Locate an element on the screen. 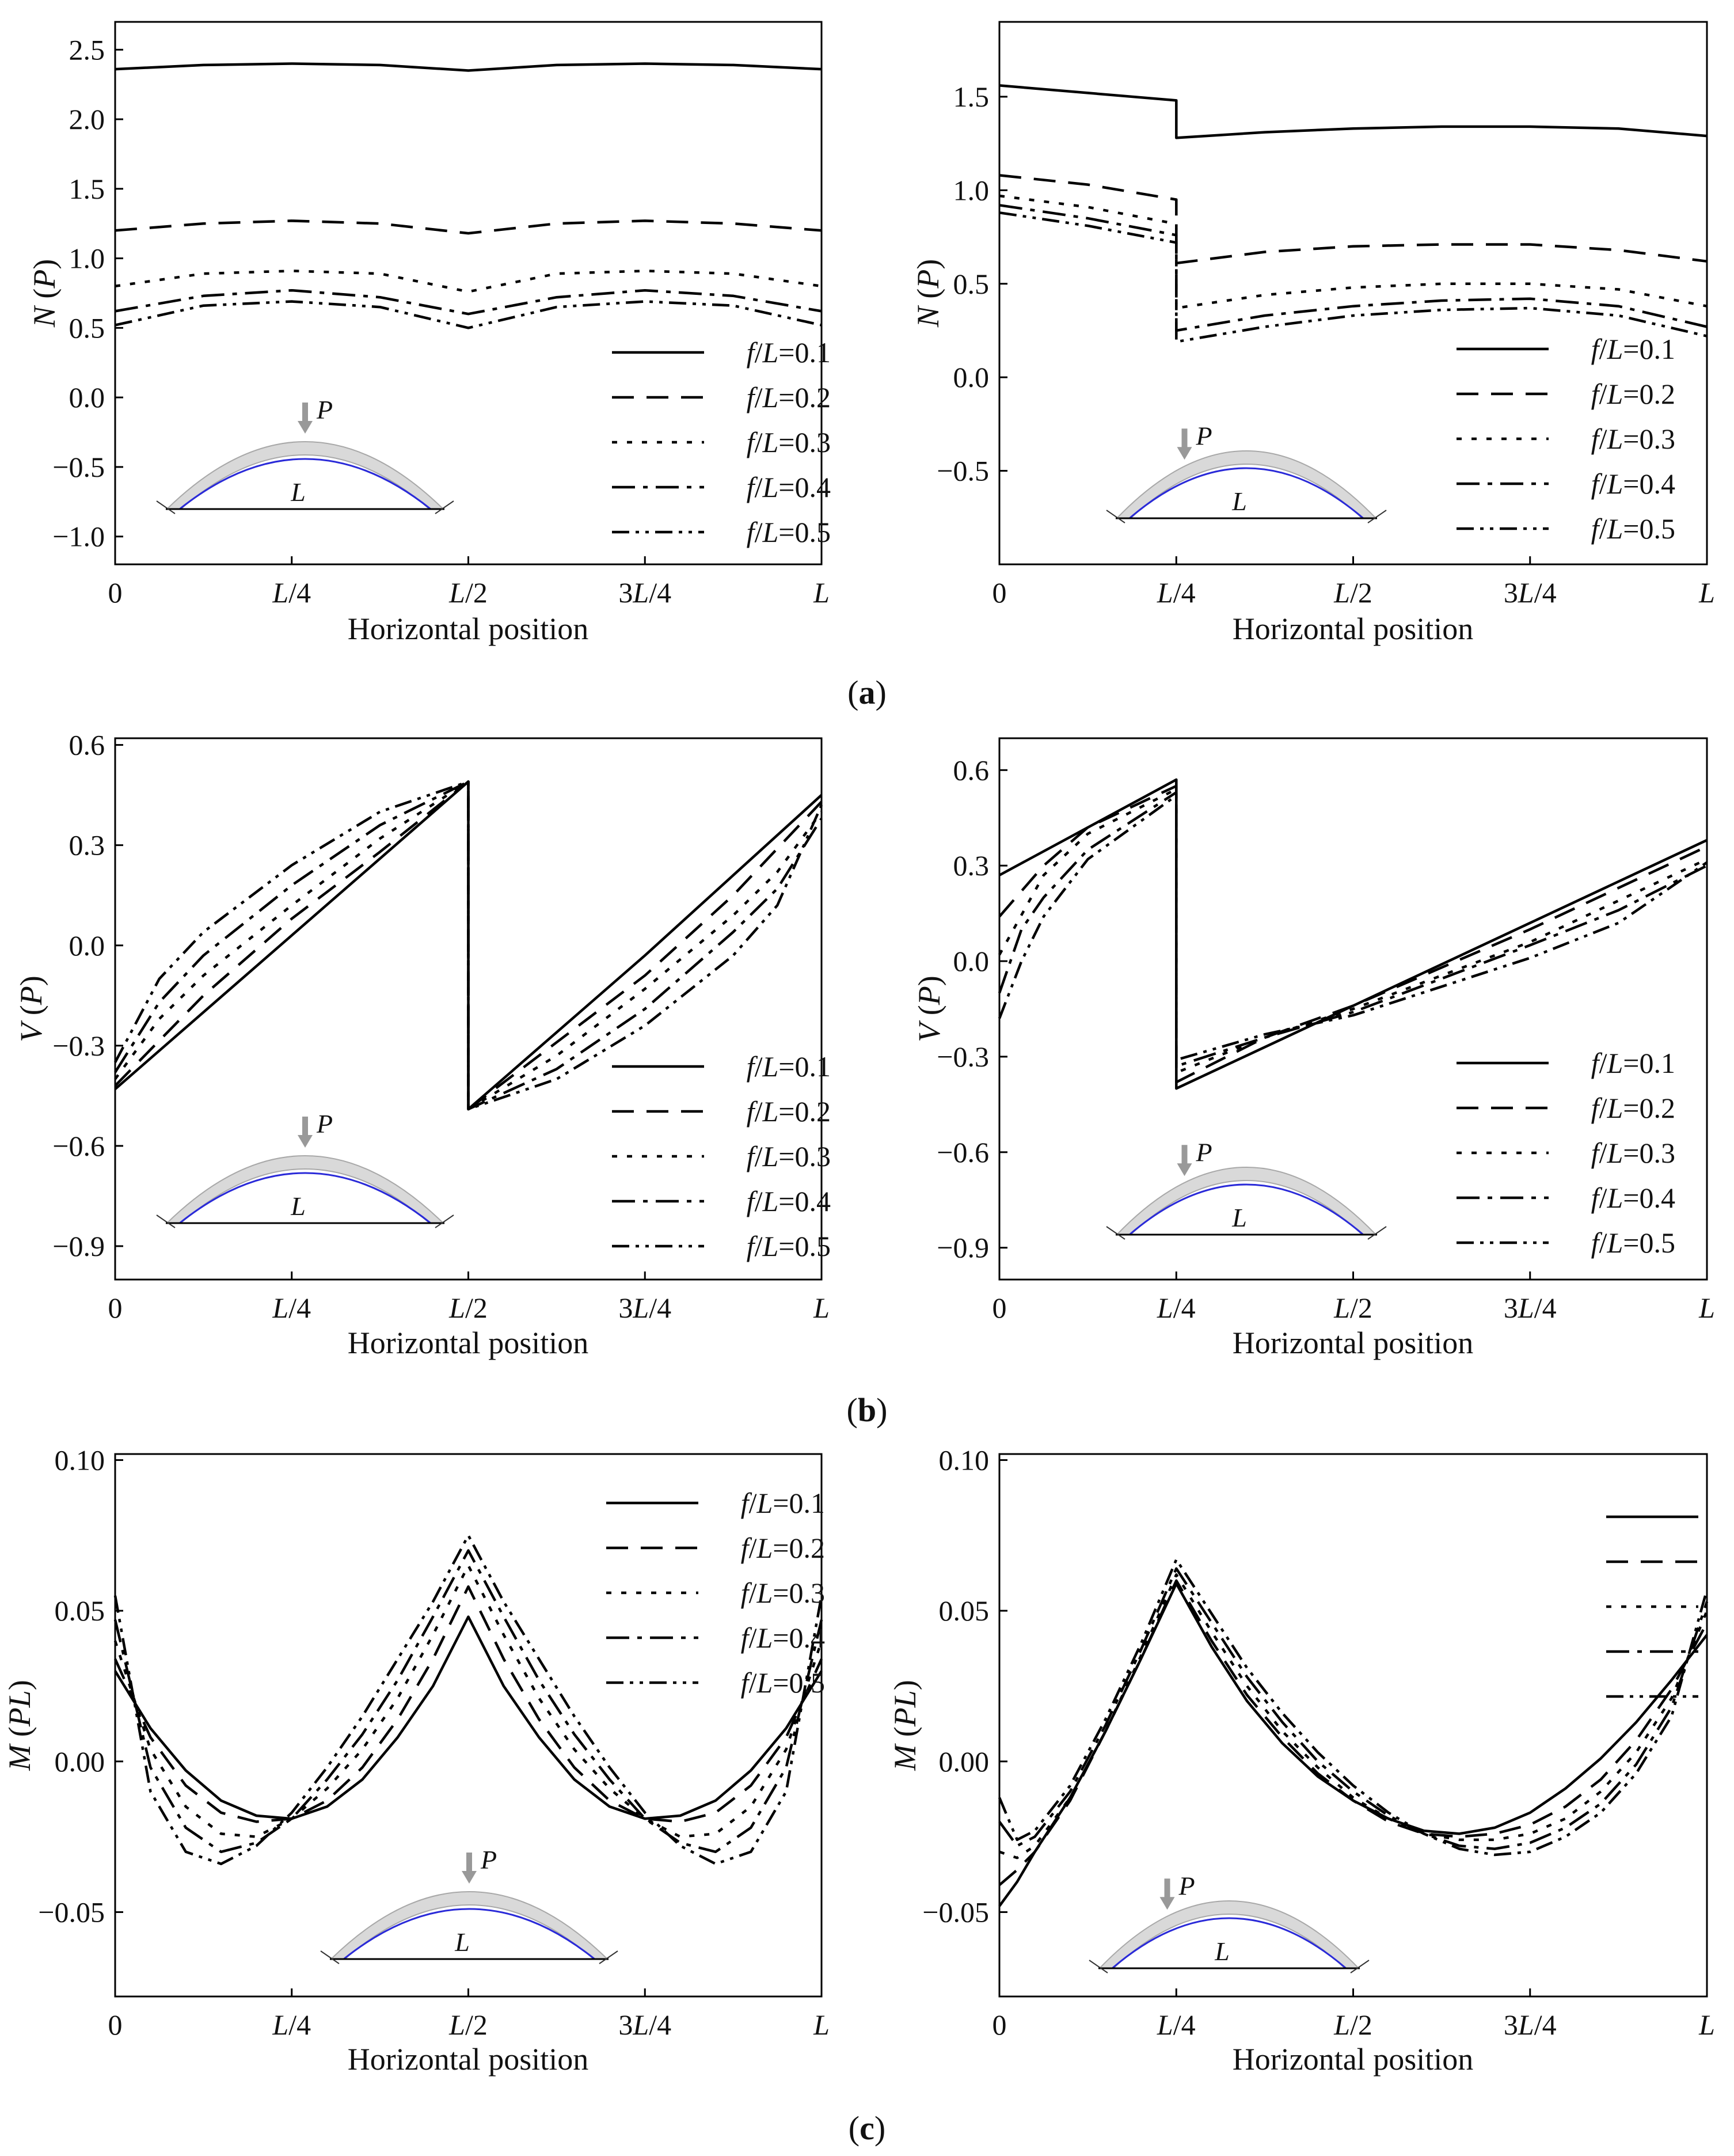  y-tick-label: 0.0 is located at coordinates (971, 961).